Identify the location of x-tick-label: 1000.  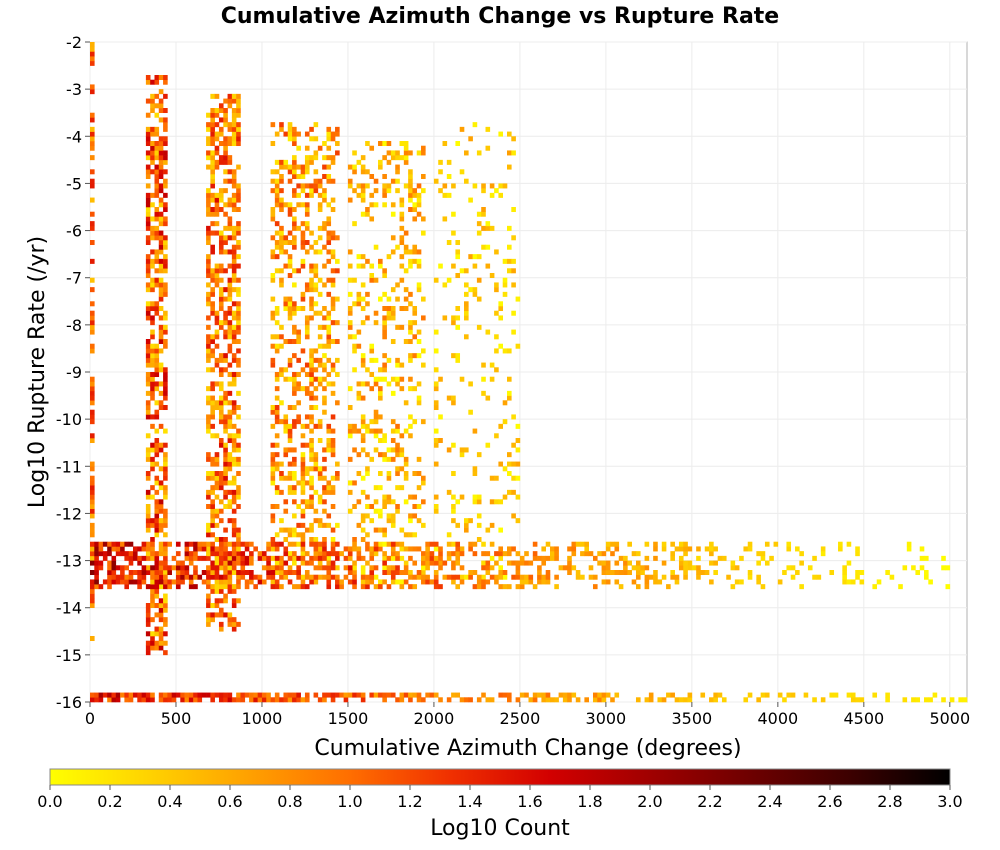
(262, 718).